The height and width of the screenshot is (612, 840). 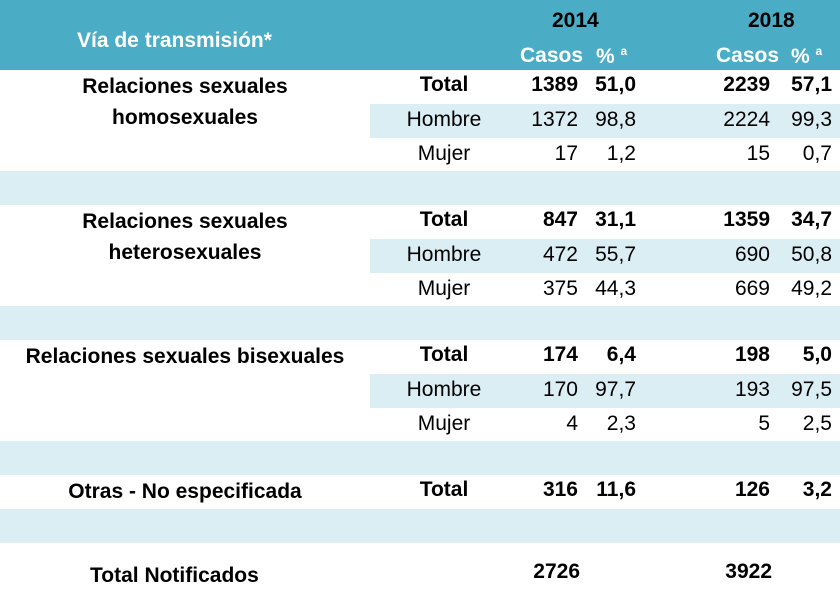 I want to click on cell-casos-2014: 847, so click(x=560, y=219).